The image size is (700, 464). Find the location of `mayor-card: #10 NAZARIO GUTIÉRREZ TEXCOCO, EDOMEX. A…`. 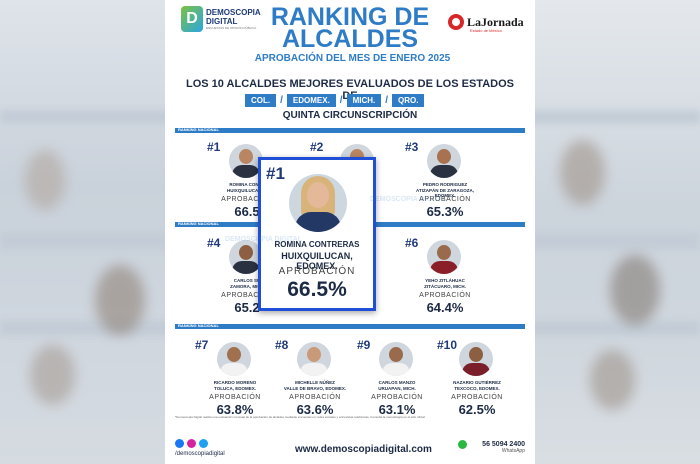

mayor-card: #10 NAZARIO GUTIÉRREZ TEXCOCO, EDOMEX. A… is located at coordinates (477, 388).